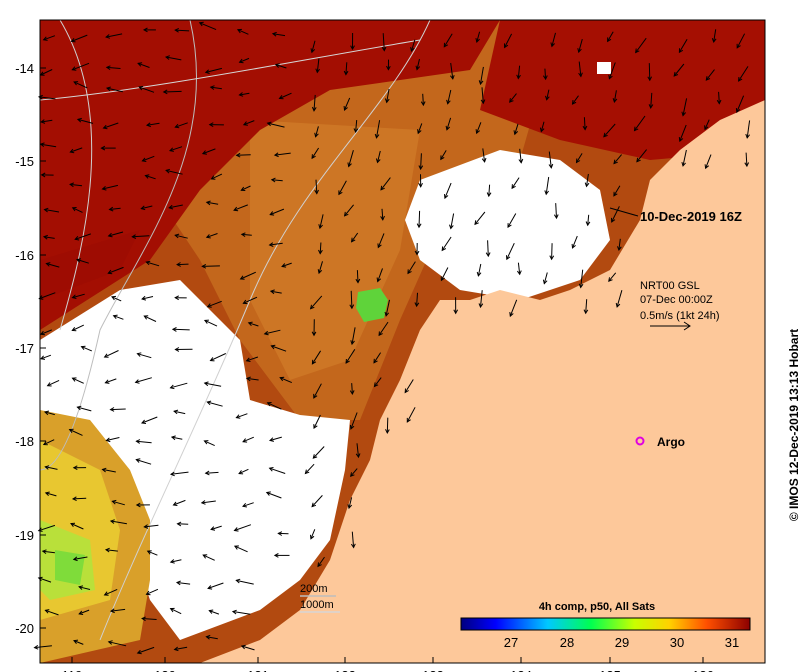 The width and height of the screenshot is (809, 672). Describe the element at coordinates (317, 605) in the screenshot. I see `contour-1000-label: 1000m` at that location.